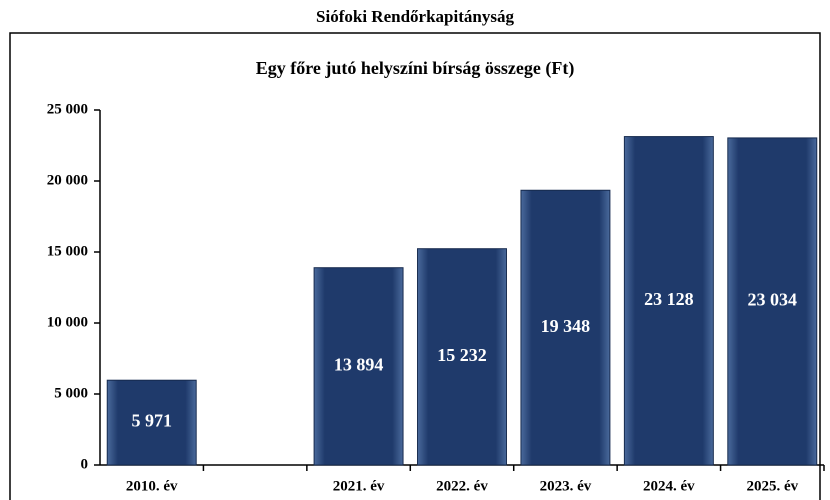  Describe the element at coordinates (152, 486) in the screenshot. I see `x-tick-label: 2010. év` at that location.